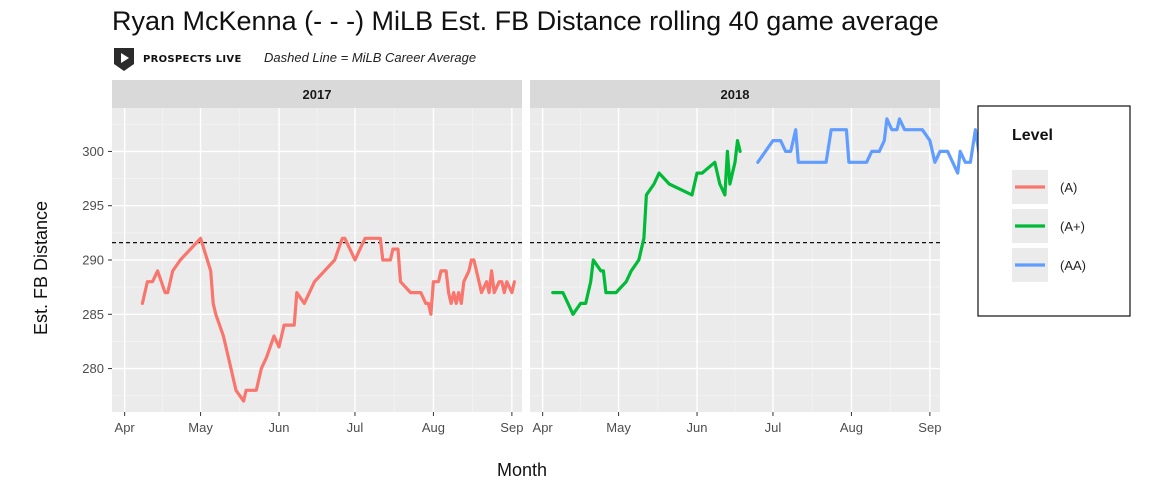 The width and height of the screenshot is (1152, 488). I want to click on legend-label: (A), so click(1068, 187).